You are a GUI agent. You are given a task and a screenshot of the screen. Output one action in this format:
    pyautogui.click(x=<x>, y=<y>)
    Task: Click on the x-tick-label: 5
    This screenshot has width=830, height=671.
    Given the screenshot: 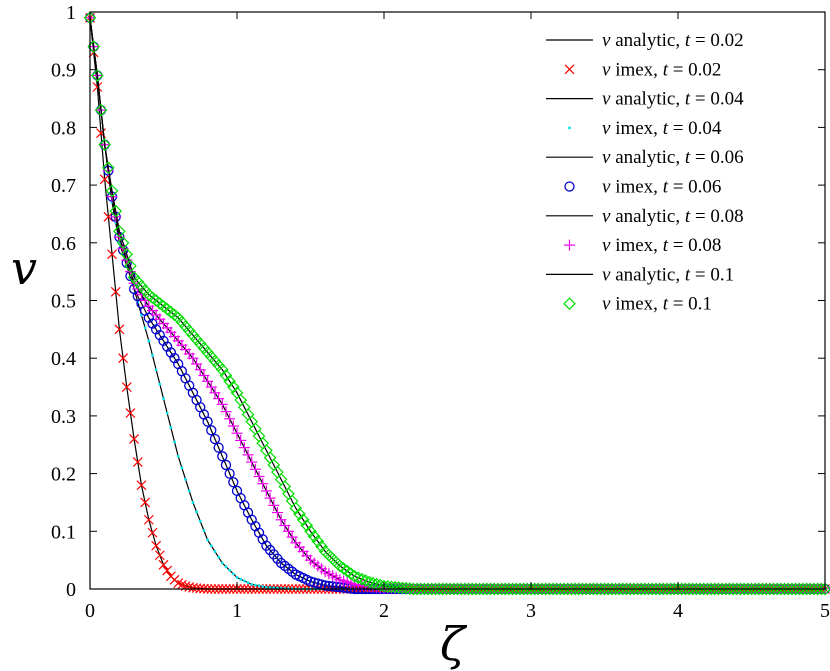 What is the action you would take?
    pyautogui.click(x=825, y=611)
    